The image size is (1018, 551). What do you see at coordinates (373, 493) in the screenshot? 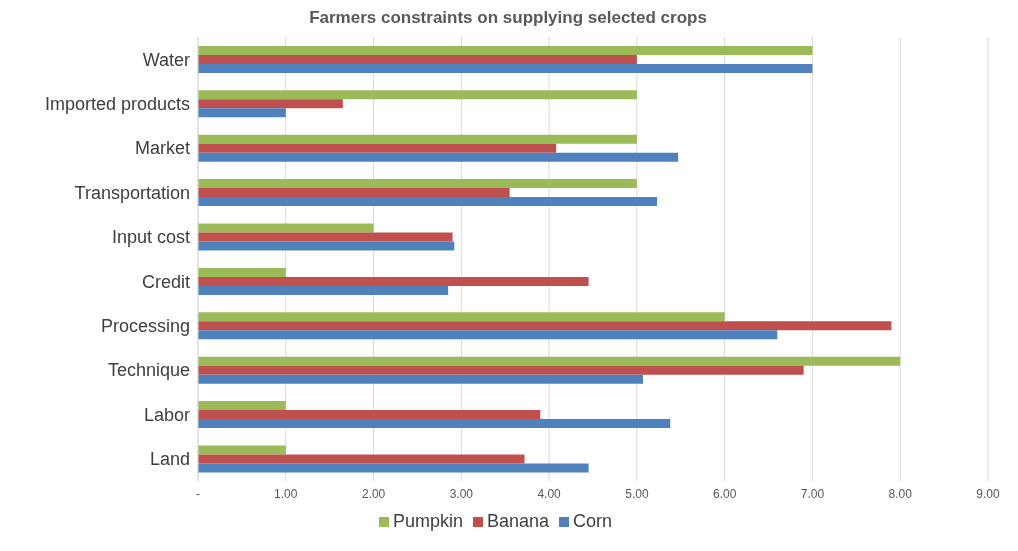
I see `x-tick-label: 2.00` at bounding box center [373, 493].